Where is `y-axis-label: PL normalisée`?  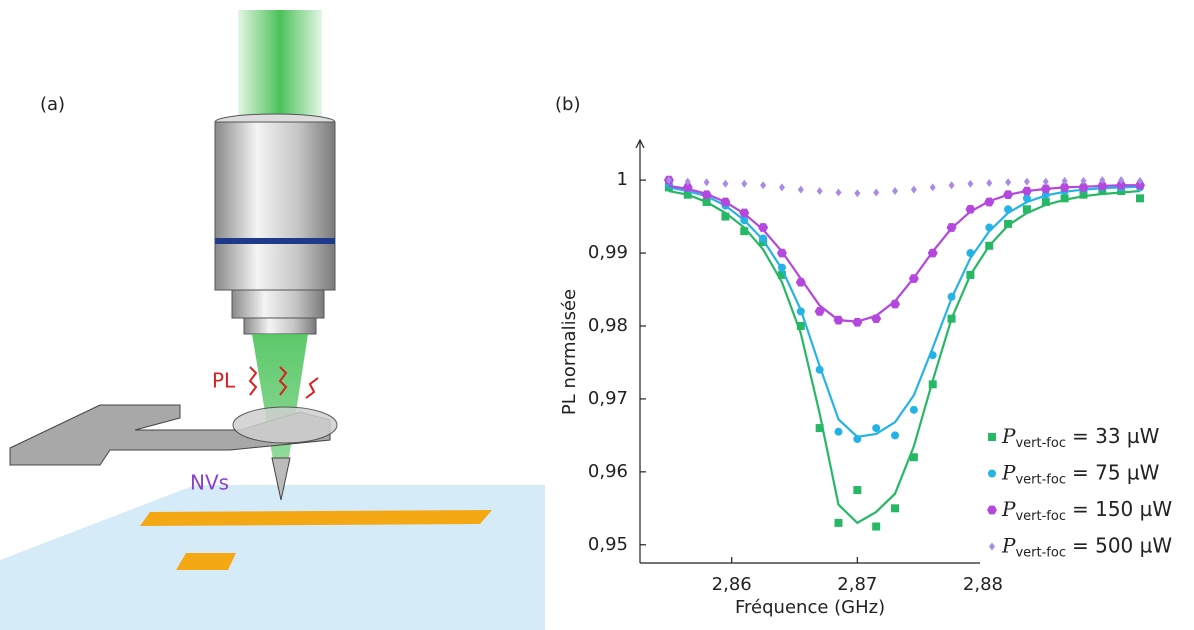 y-axis-label: PL normalisée is located at coordinates (569, 352).